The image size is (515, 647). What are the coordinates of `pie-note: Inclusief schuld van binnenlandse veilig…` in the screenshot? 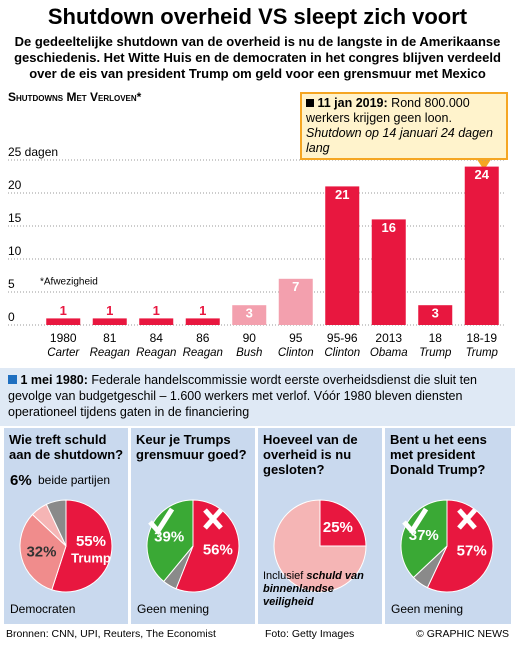 It's located at (321, 589).